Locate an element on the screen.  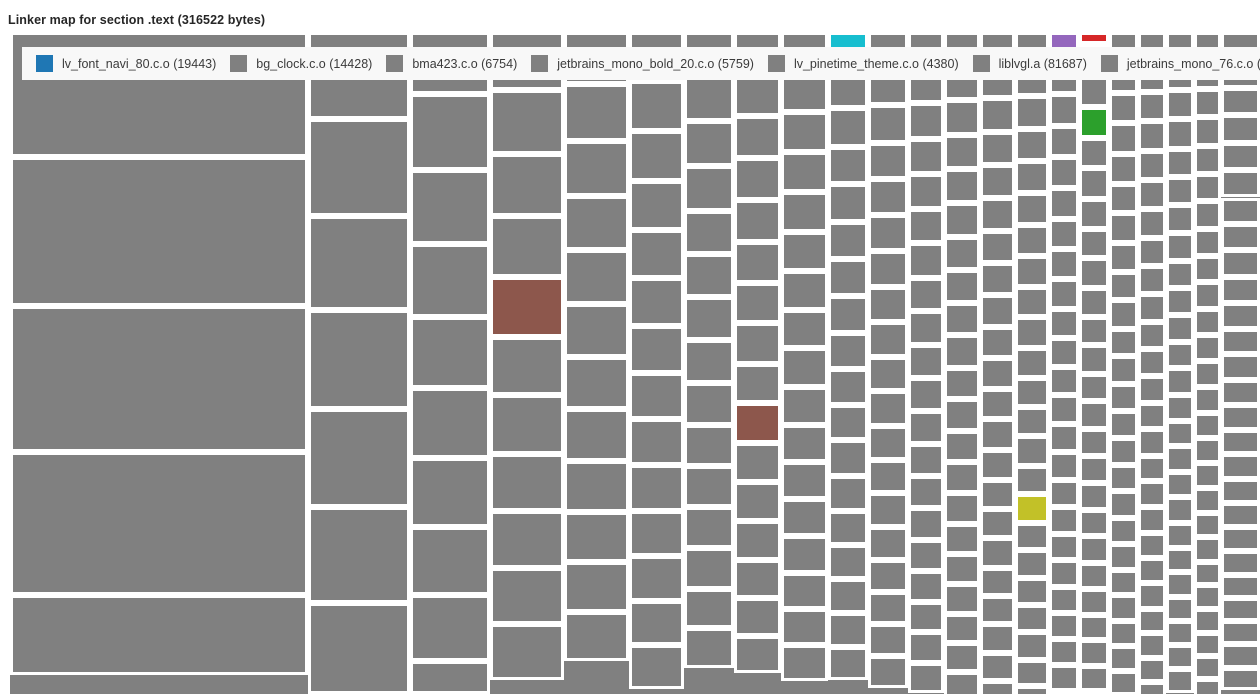
legend-entry: lv_pinetime_theme.c.o (4380) is located at coordinates (863, 63).